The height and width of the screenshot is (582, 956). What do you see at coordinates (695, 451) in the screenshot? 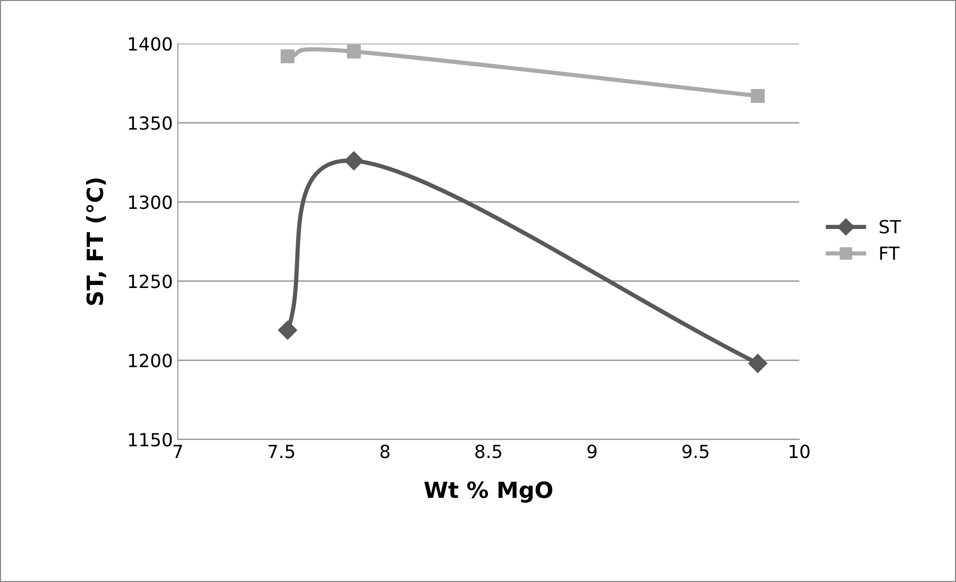
I see `x-tick-label: 9.5` at bounding box center [695, 451].